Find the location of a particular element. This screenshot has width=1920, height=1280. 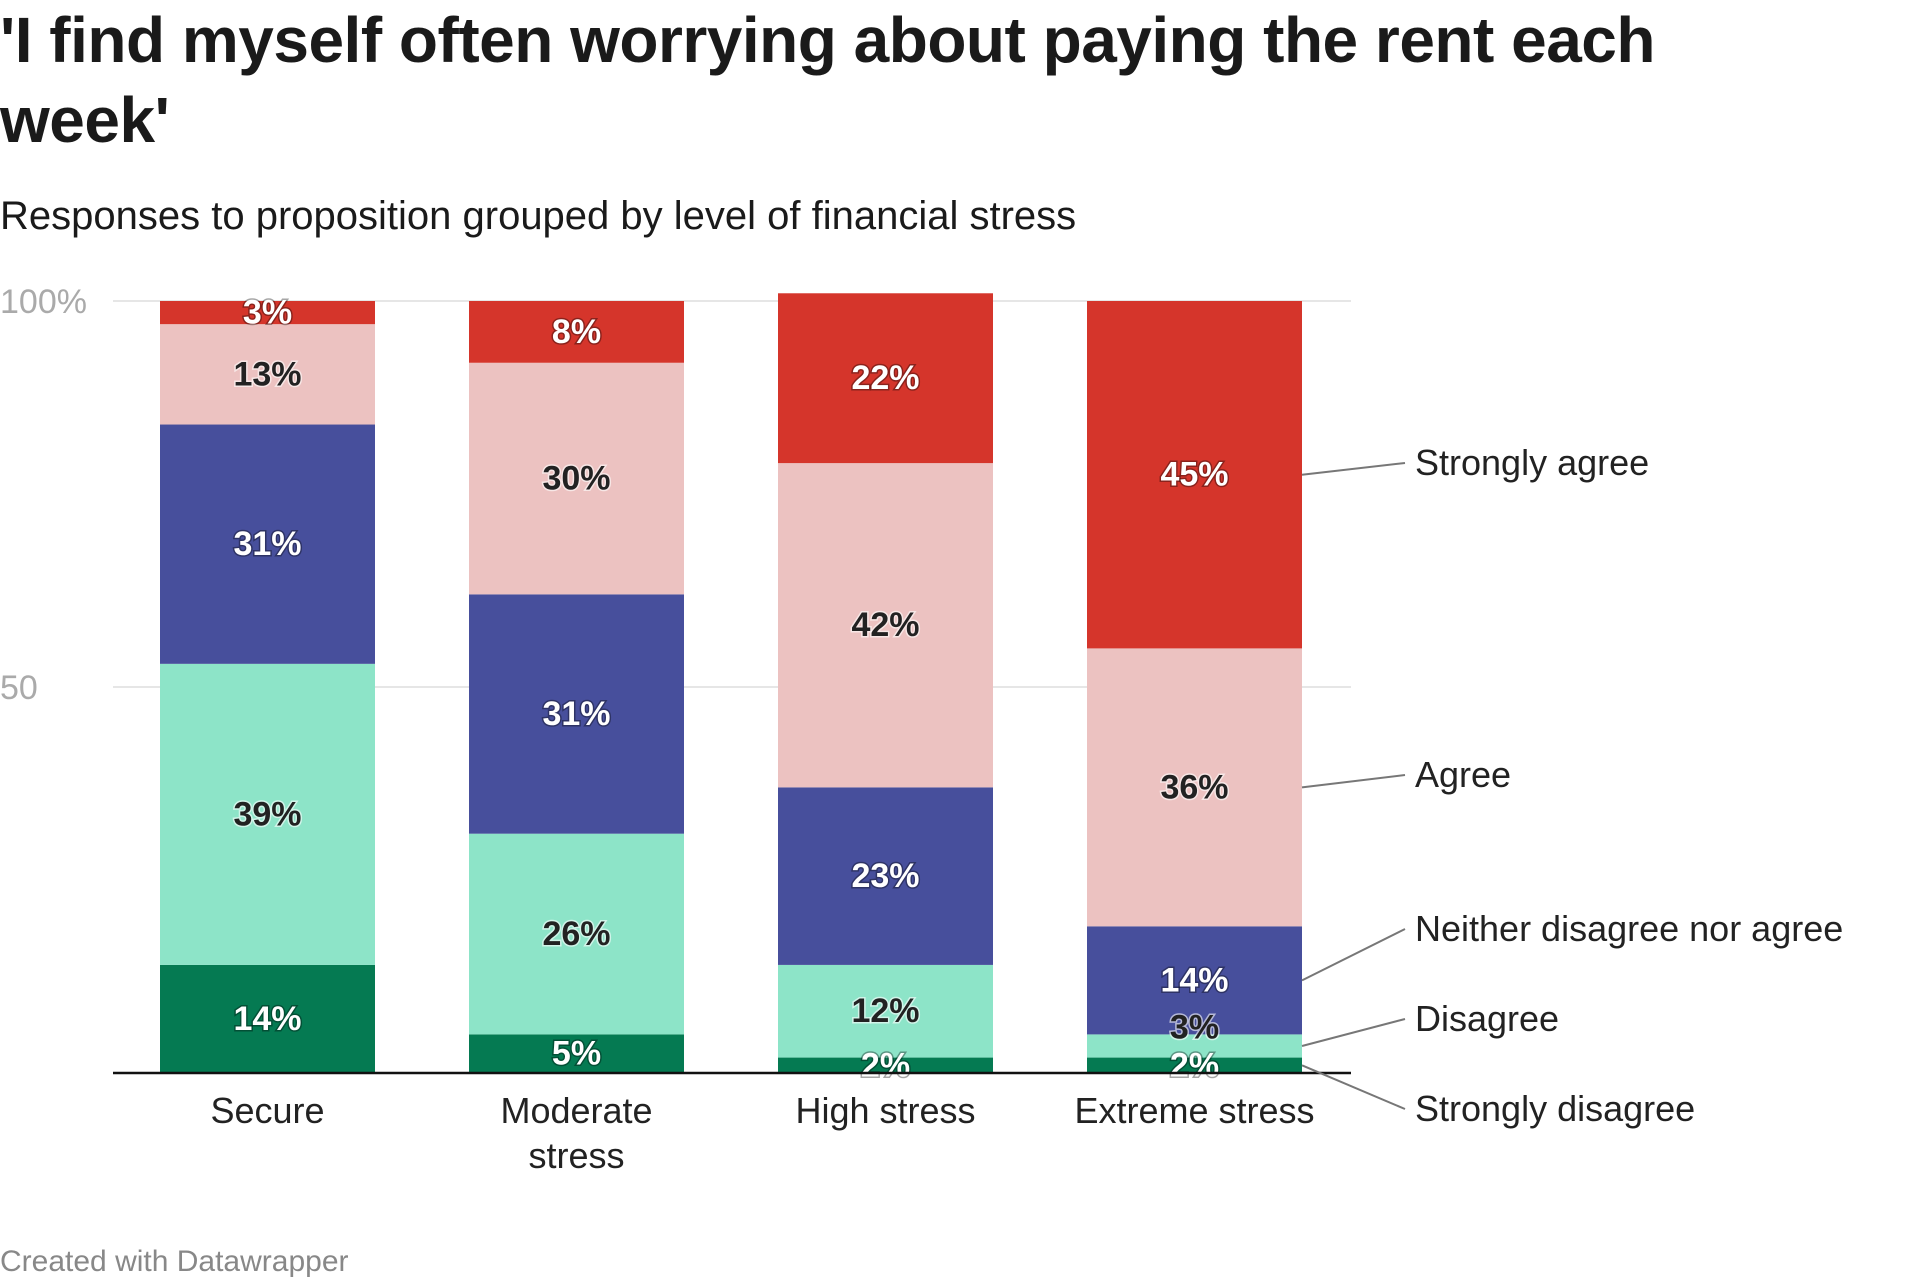

data-label: 42% is located at coordinates (885, 625).